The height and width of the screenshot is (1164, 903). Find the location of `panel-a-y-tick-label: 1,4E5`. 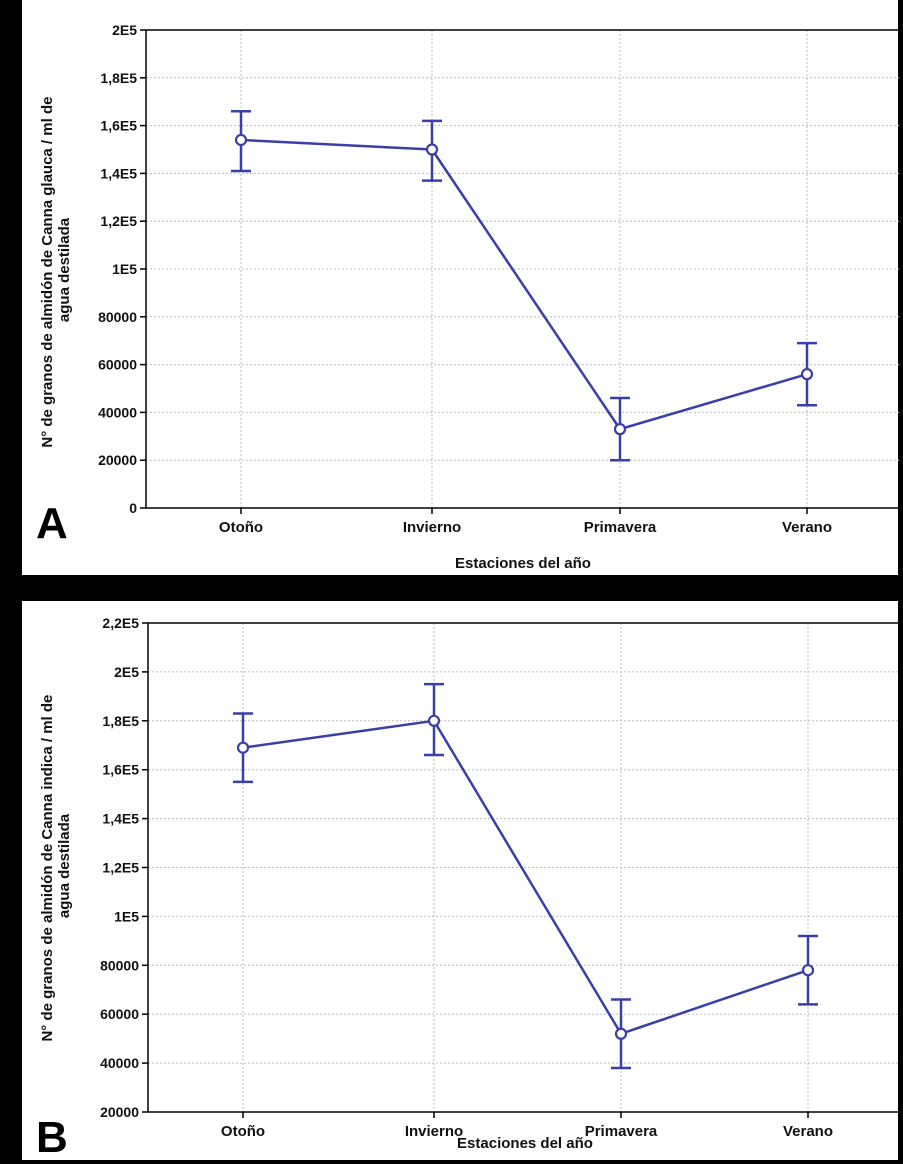

panel-a-y-tick-label: 1,4E5 is located at coordinates (118, 173).